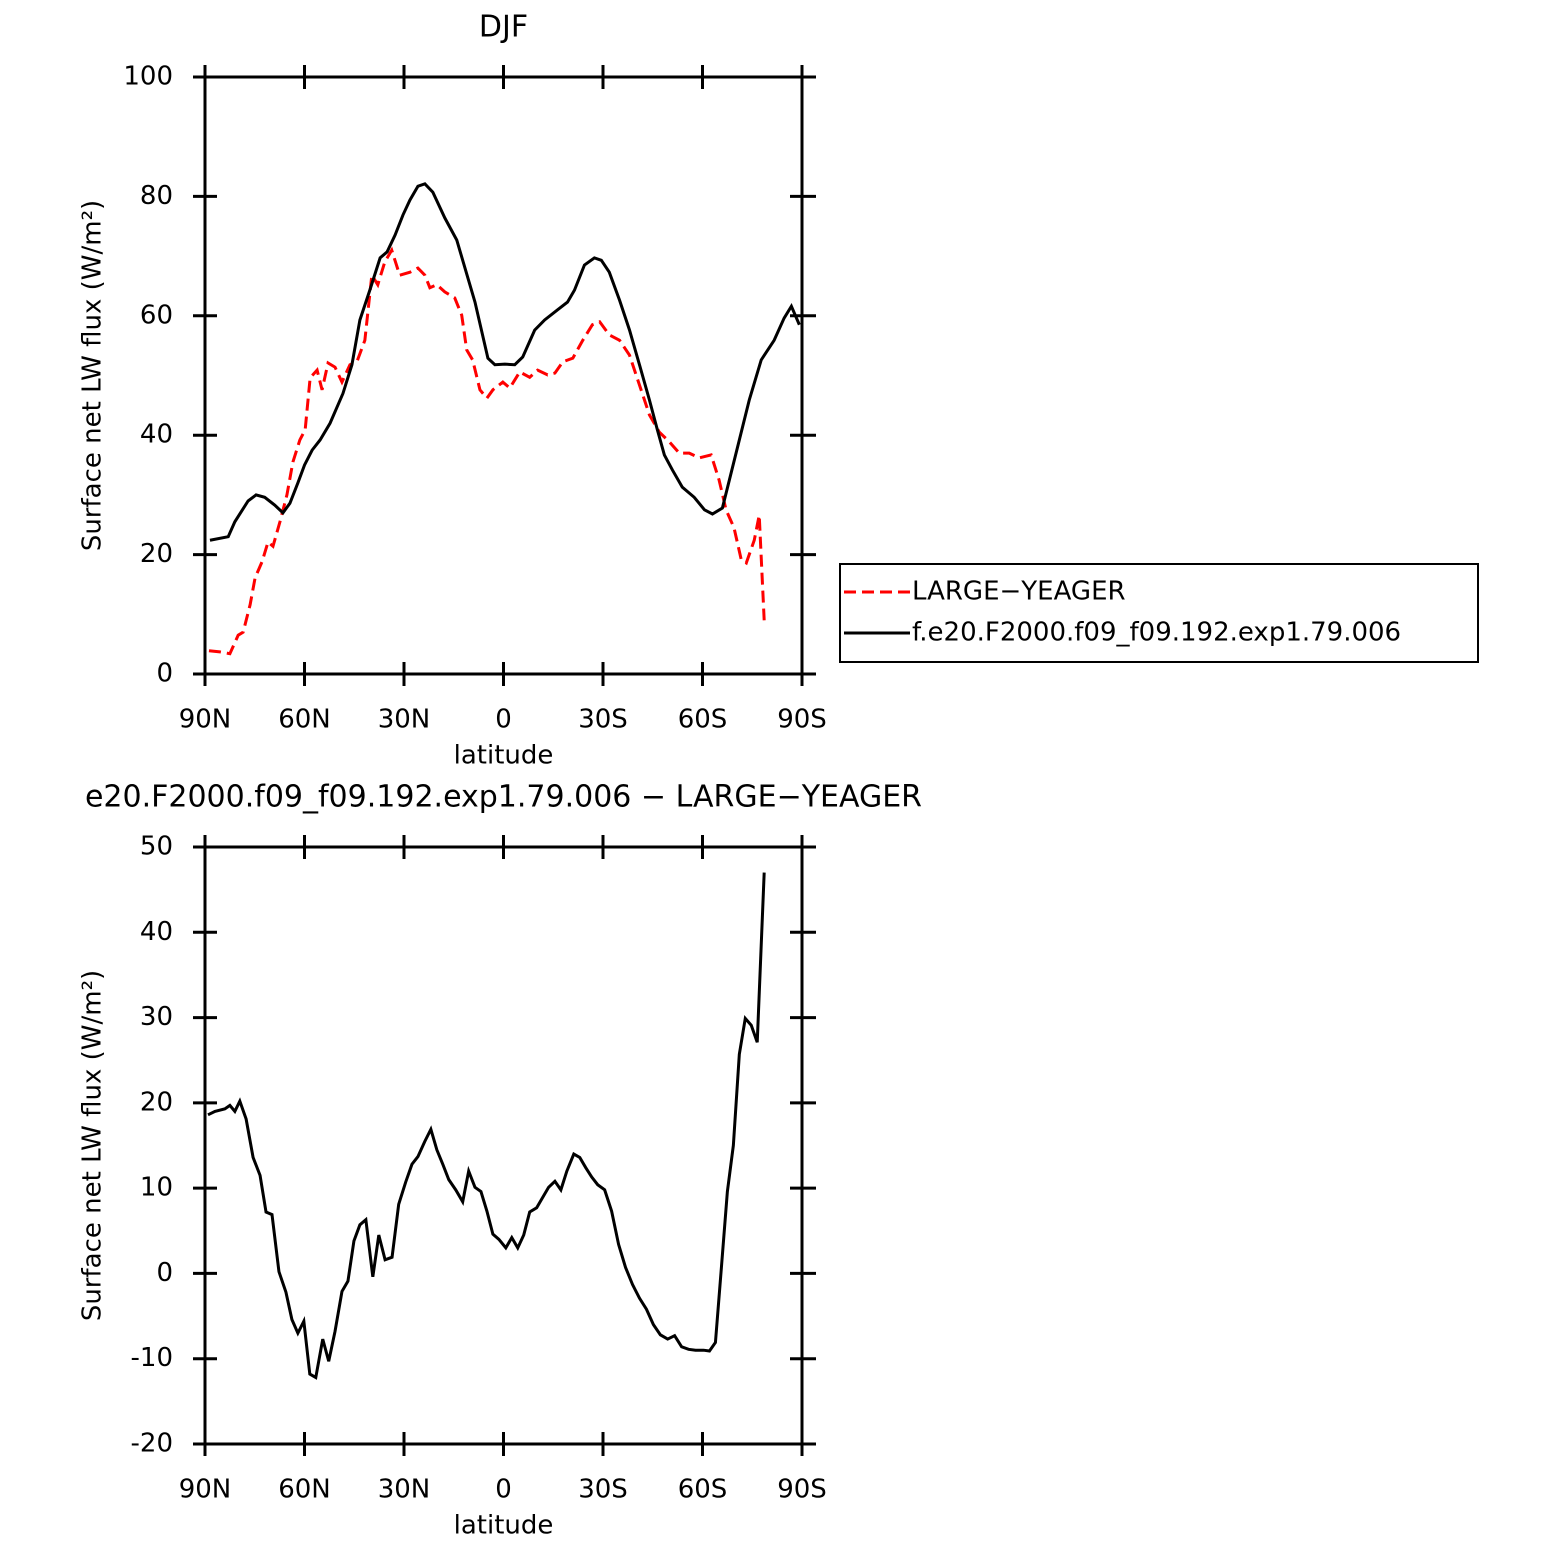 Image resolution: width=1555 pixels, height=1552 pixels. Describe the element at coordinates (156, 1188) in the screenshot. I see `y-tick-label: 10` at that location.